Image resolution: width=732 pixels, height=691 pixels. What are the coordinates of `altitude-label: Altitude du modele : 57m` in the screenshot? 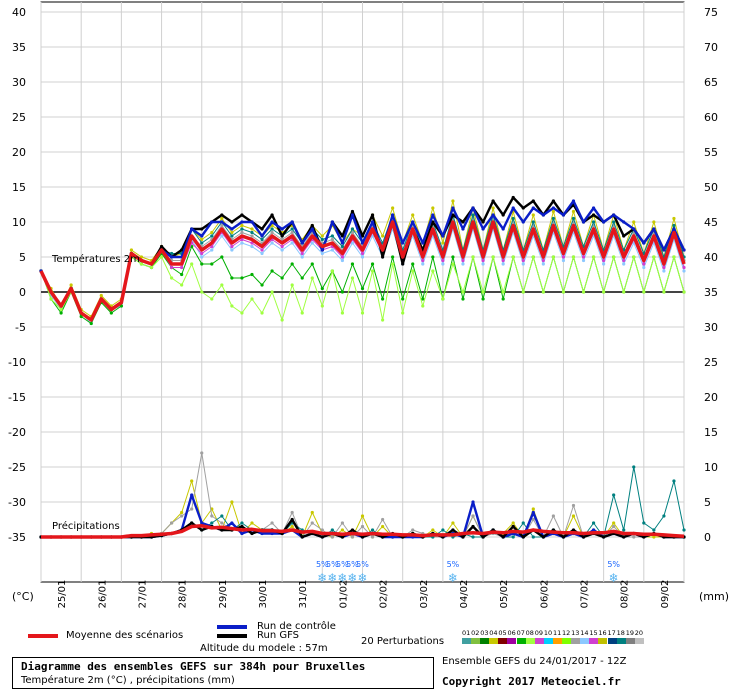 It's located at (264, 648).